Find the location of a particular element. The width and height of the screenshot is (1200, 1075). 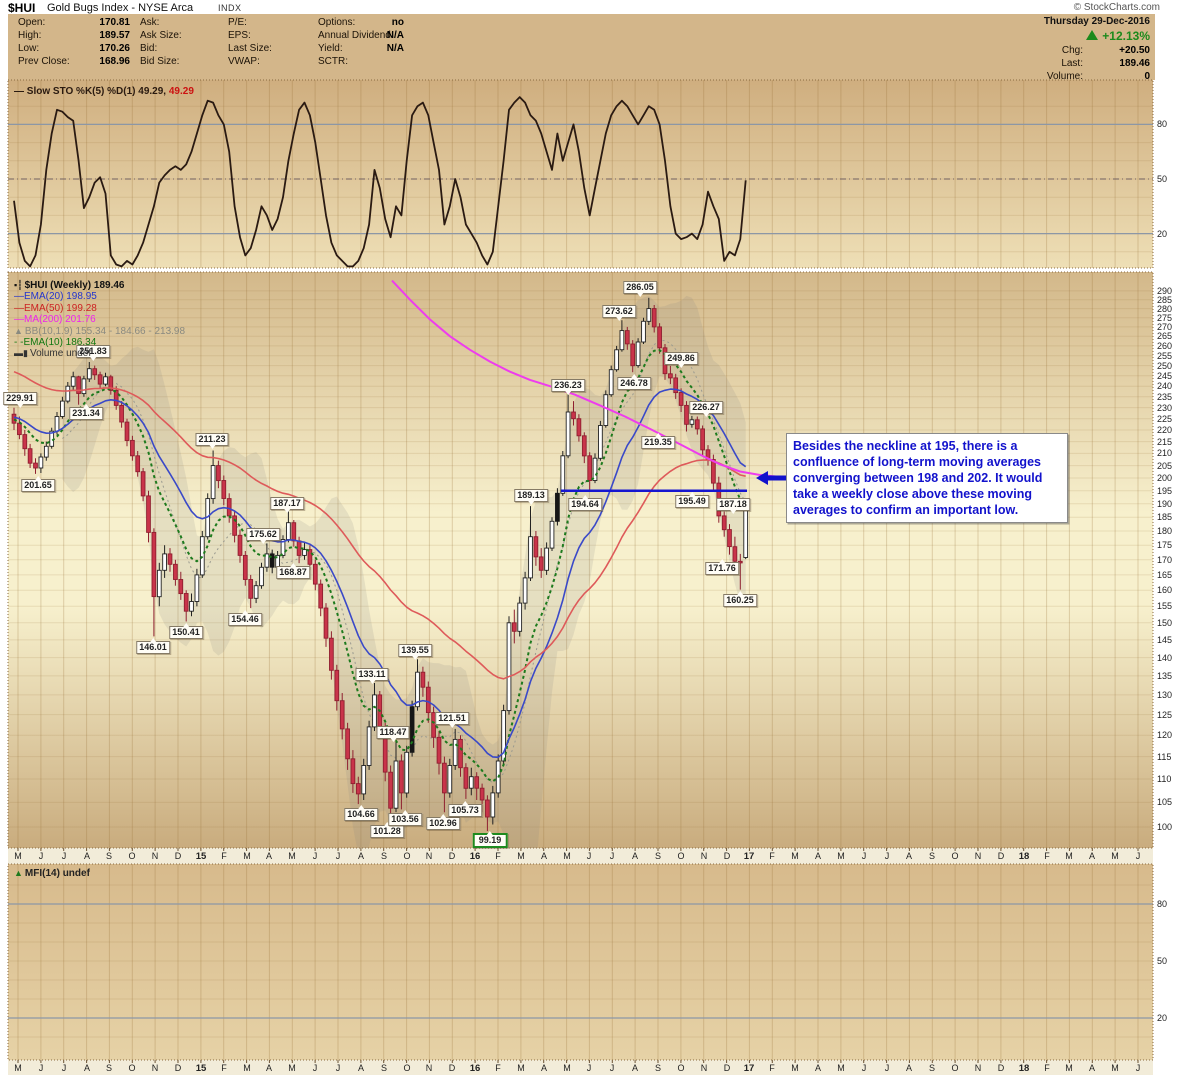

quote-field-value: no is located at coordinates (397, 22).